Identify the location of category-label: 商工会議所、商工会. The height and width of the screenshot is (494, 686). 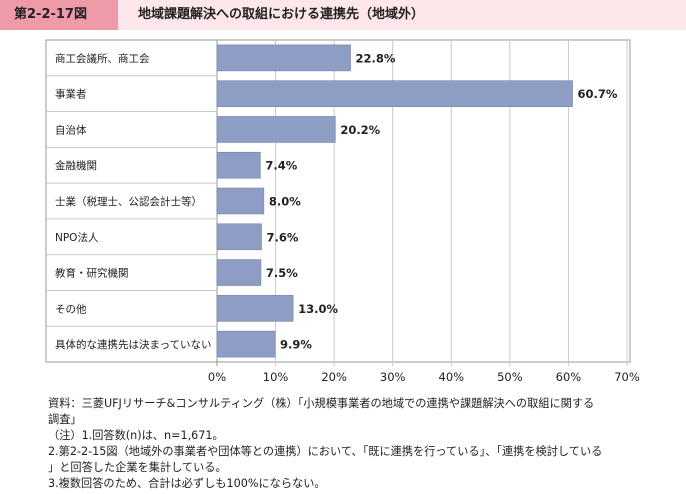
(102, 58).